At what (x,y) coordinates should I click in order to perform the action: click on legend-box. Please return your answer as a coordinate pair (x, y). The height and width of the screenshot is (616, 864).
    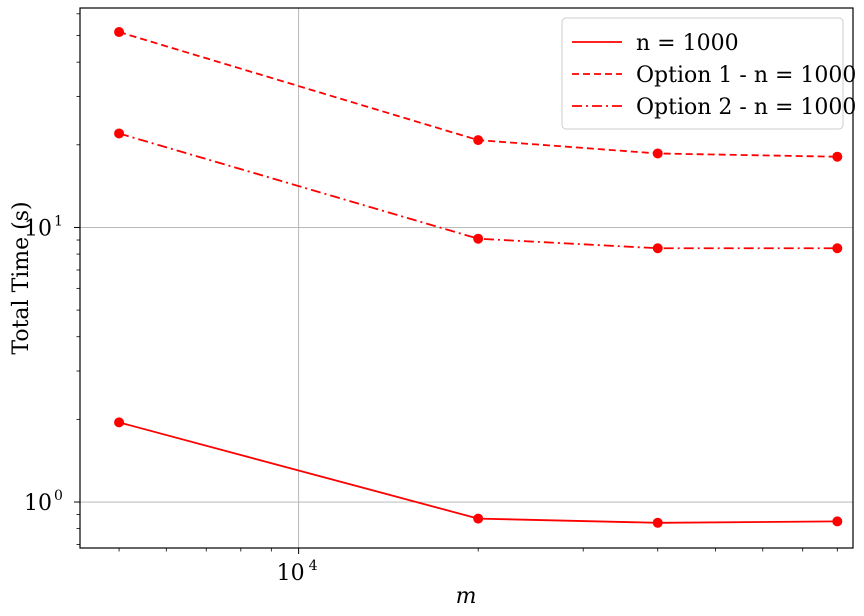
    Looking at the image, I should click on (702, 73).